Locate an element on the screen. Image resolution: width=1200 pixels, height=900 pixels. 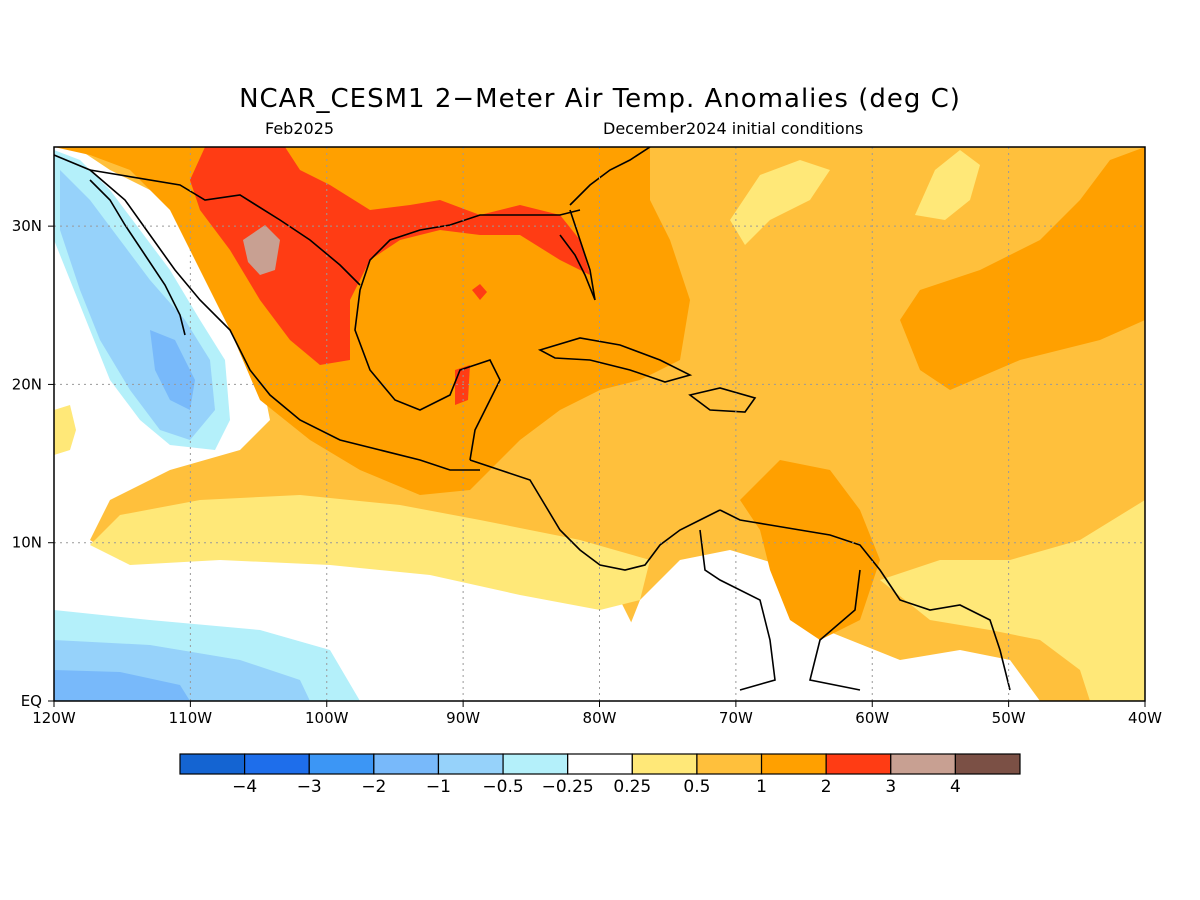
field-cooler-sw is located at coordinates (122, 685).